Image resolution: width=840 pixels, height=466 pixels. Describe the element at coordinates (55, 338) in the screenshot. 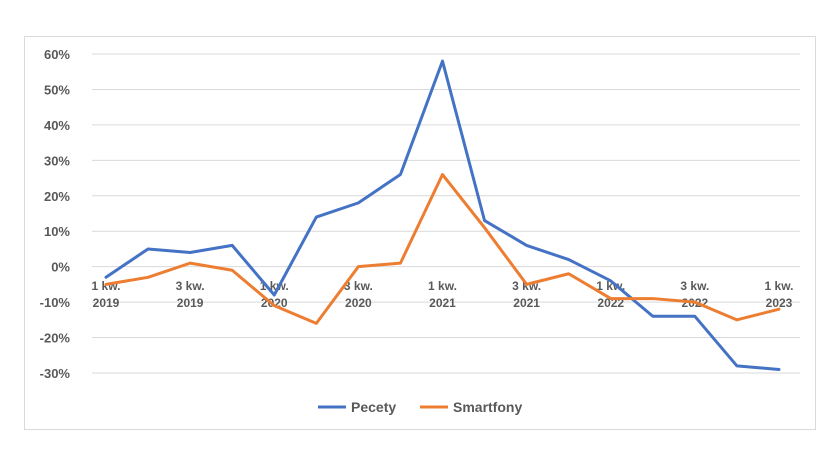

I see `y-tick-label: -20%` at that location.